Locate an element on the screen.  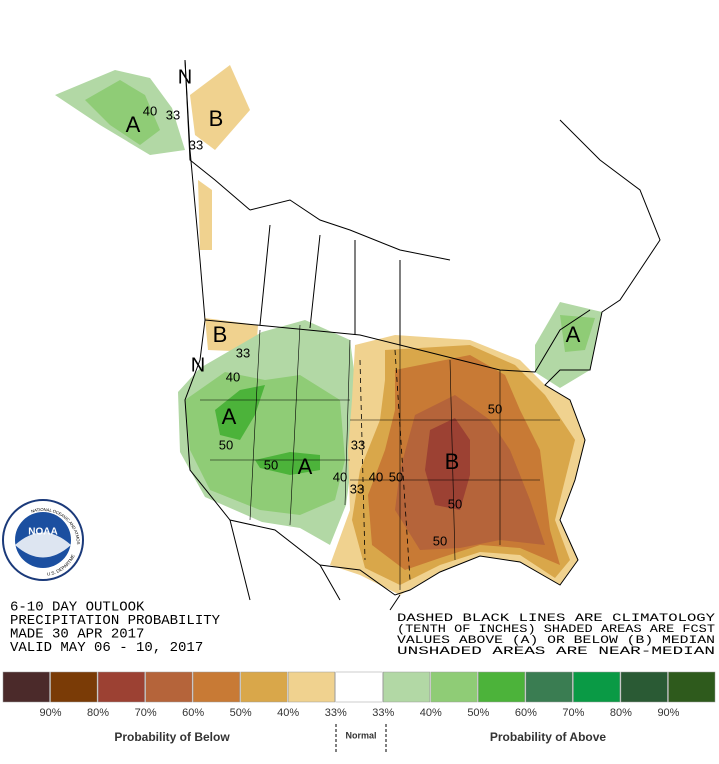
legend-below-title: Probability of Below is located at coordinates (172, 737).